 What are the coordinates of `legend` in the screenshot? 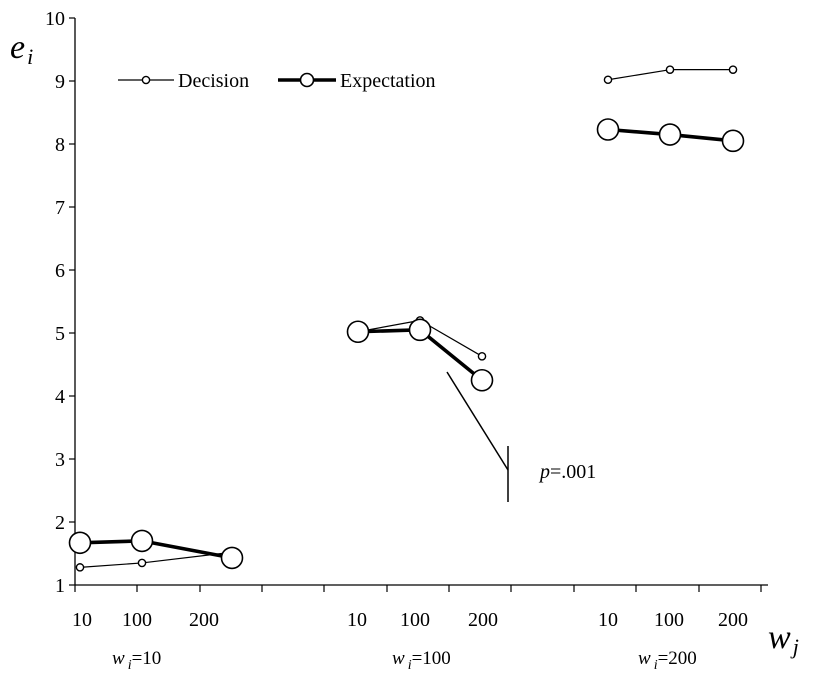 It's located at (227, 80).